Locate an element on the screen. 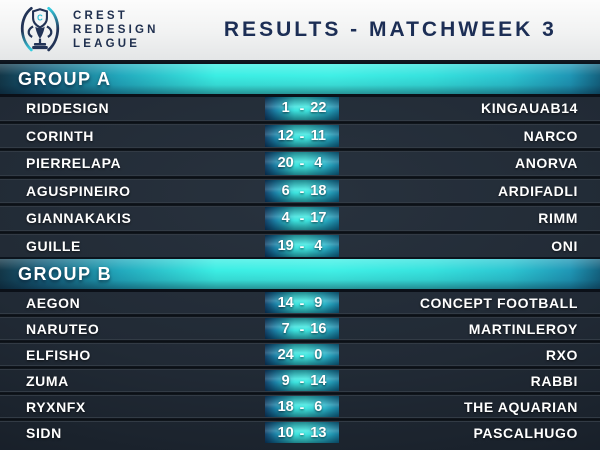 This screenshot has width=600, height=450. away-score: 6 is located at coordinates (318, 406).